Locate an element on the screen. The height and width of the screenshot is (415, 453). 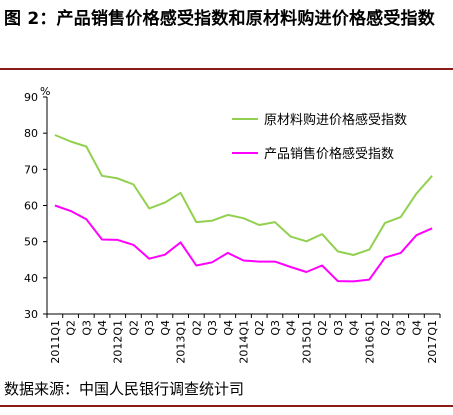
legend-label-0: 原材料购进价格感受指数 is located at coordinates (335, 120).